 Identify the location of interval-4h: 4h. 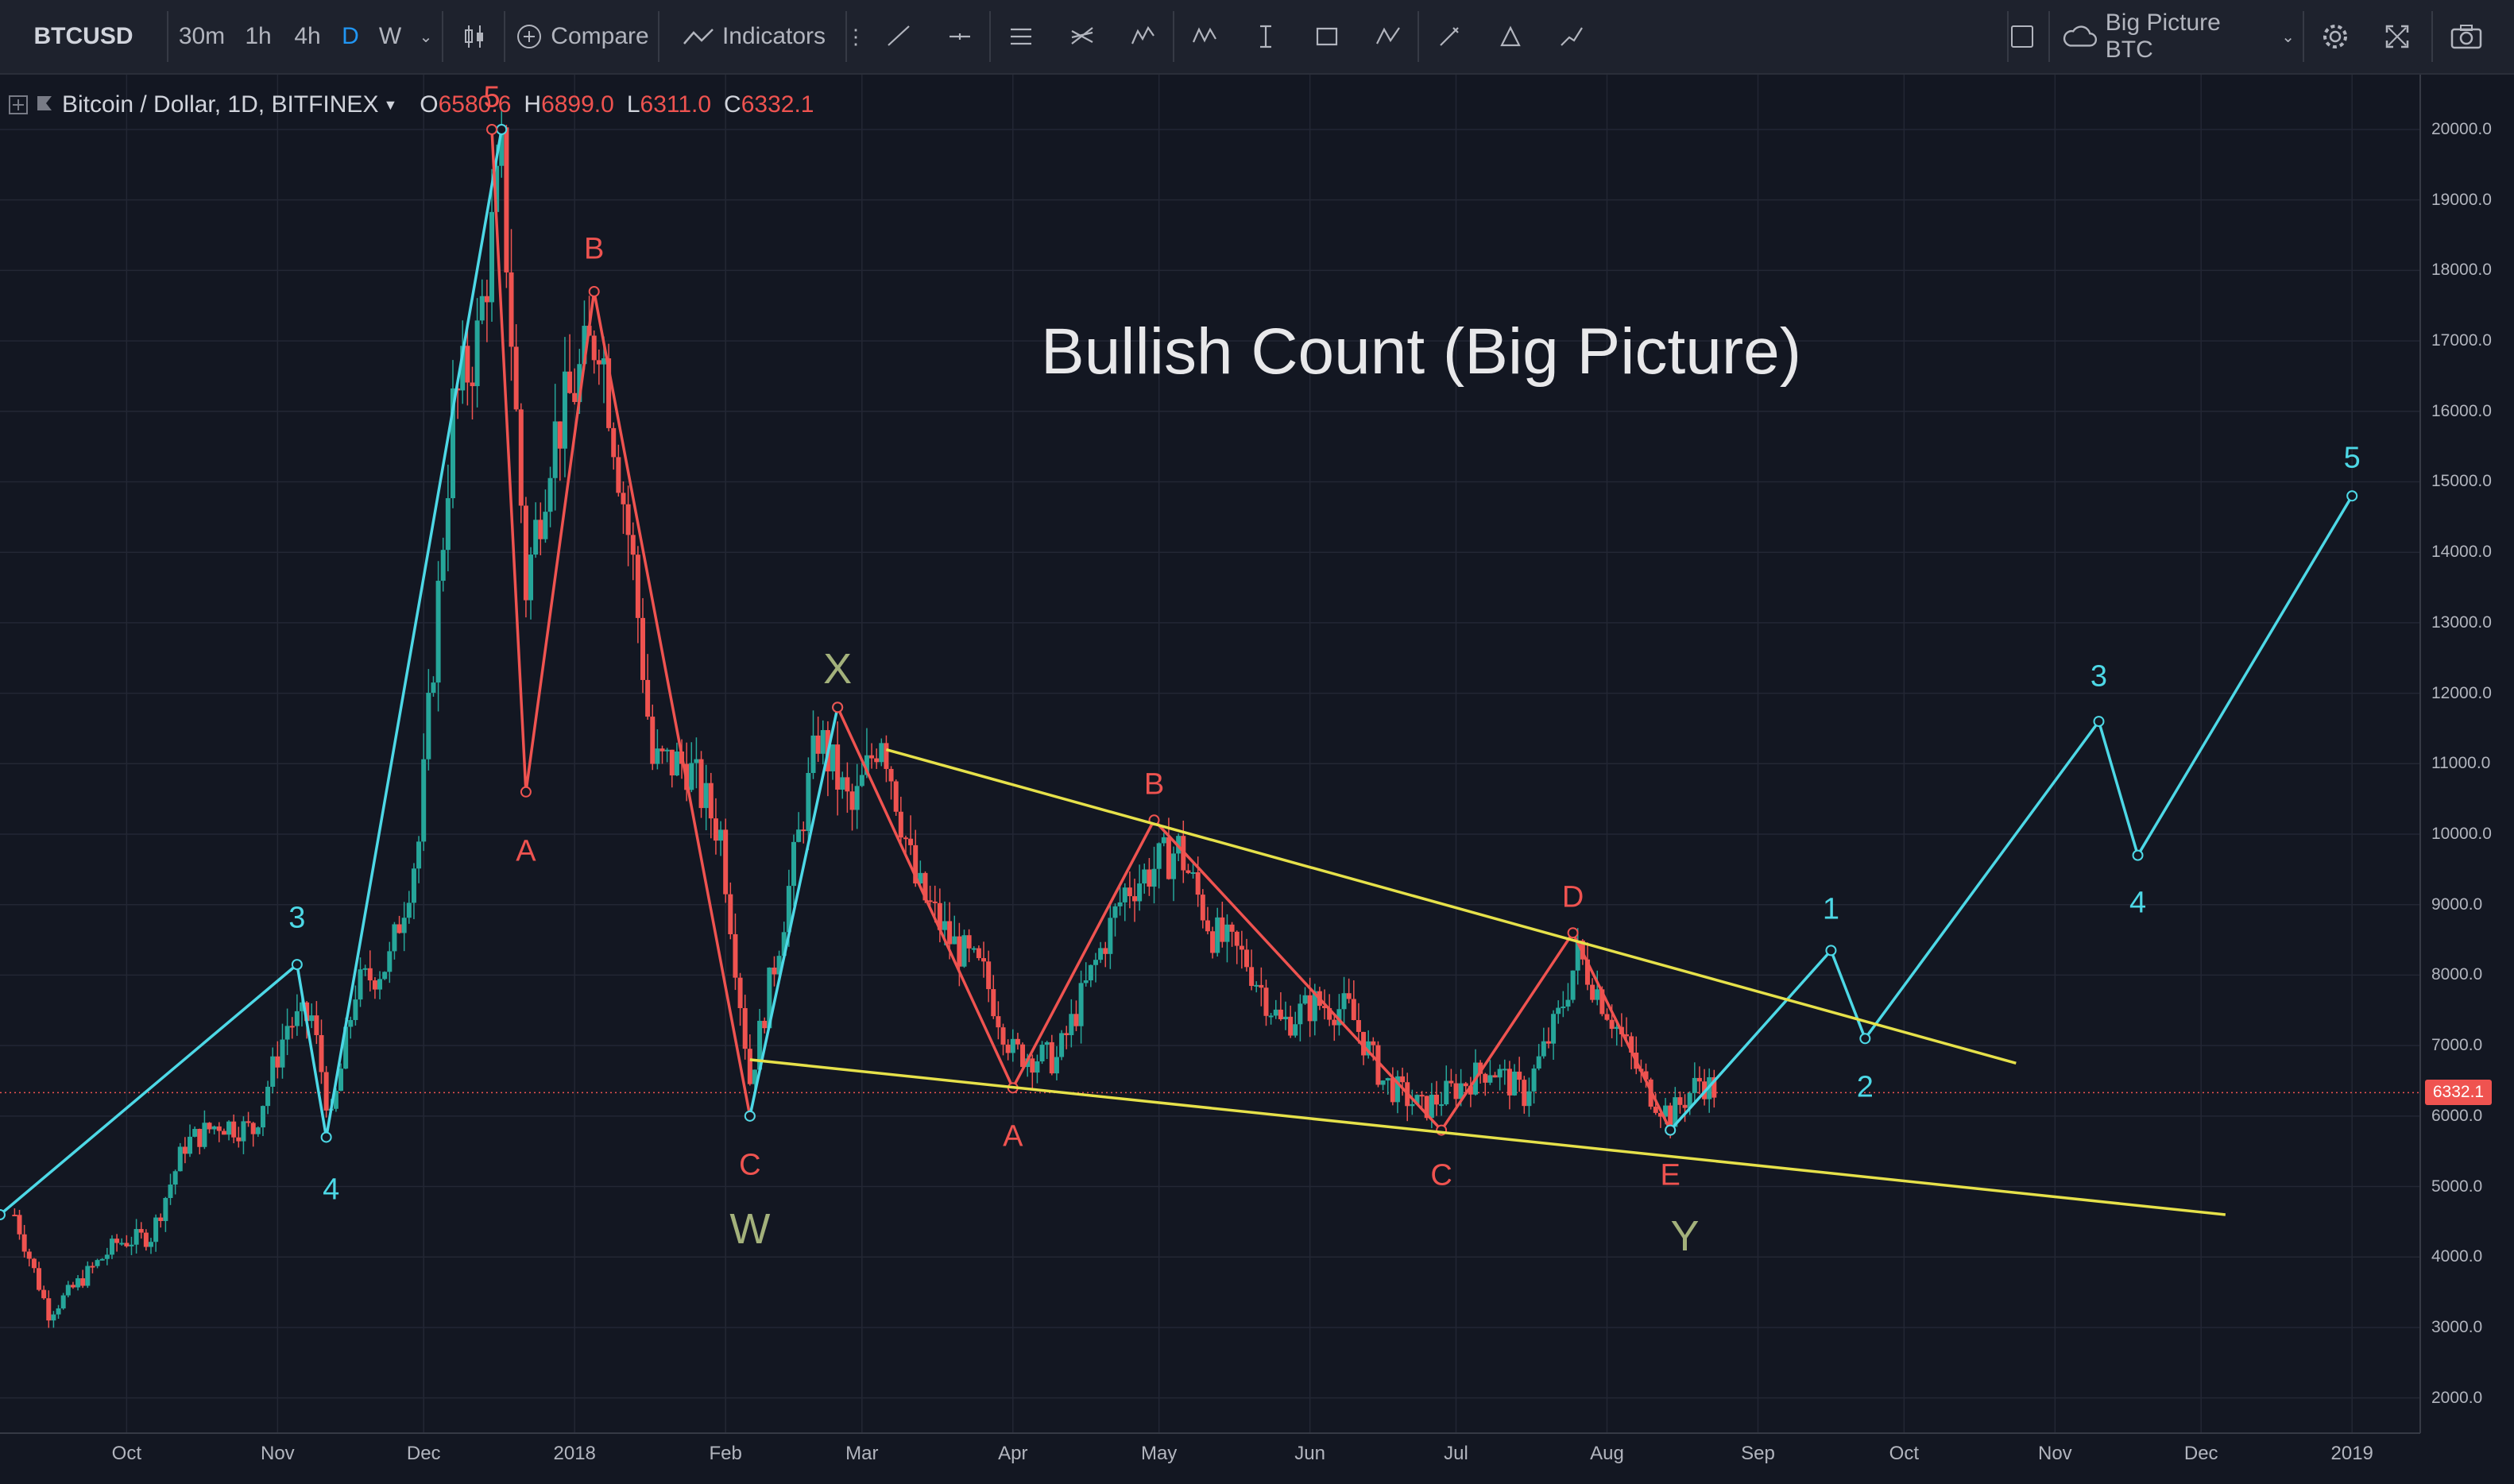
(307, 36).